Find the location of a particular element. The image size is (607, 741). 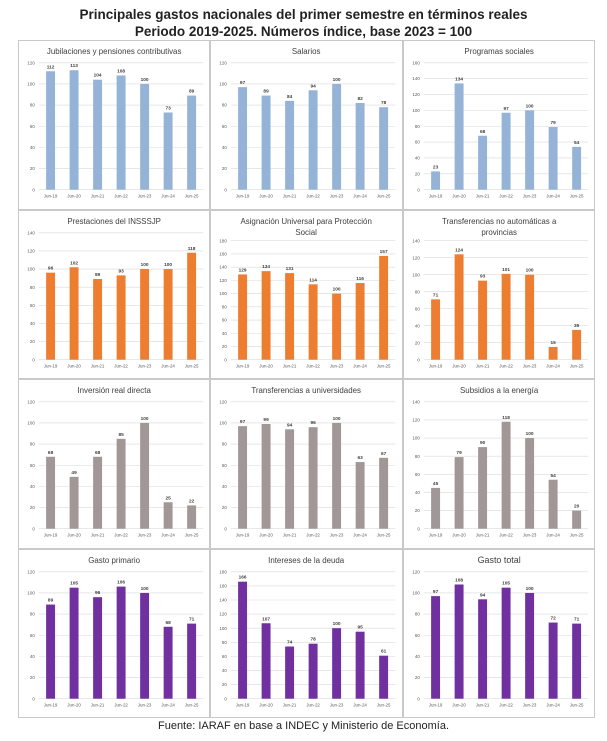

data-label: 99 is located at coordinates (267, 420).